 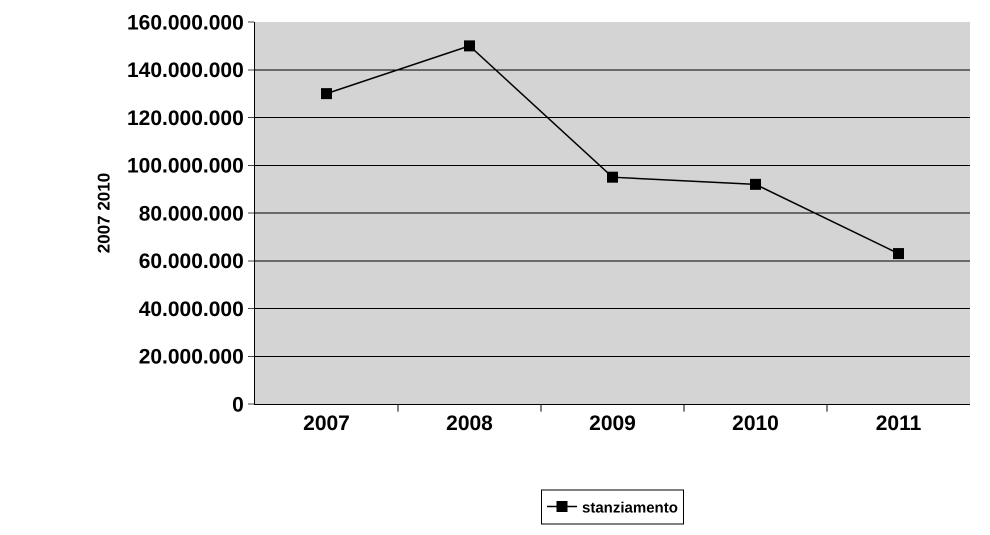 What do you see at coordinates (185, 22) in the screenshot?
I see `y-tick-label: 160.000.000` at bounding box center [185, 22].